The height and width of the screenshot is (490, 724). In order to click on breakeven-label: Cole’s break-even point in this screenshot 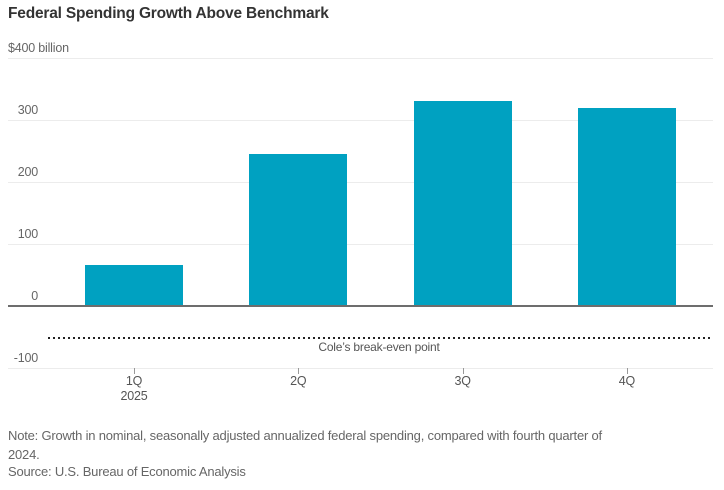, I will do `click(379, 347)`.